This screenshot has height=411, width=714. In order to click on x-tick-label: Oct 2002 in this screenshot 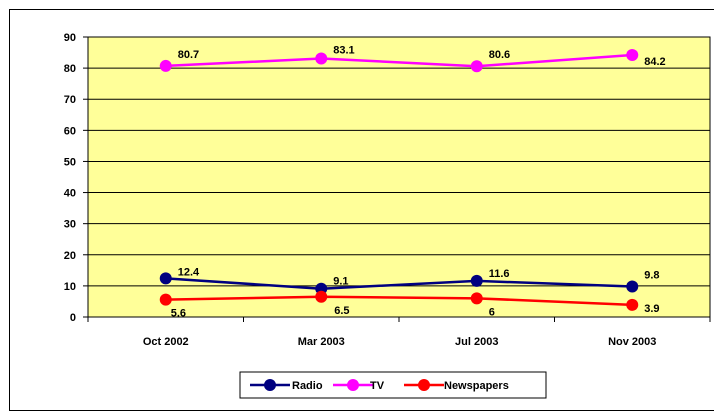, I will do `click(166, 342)`.